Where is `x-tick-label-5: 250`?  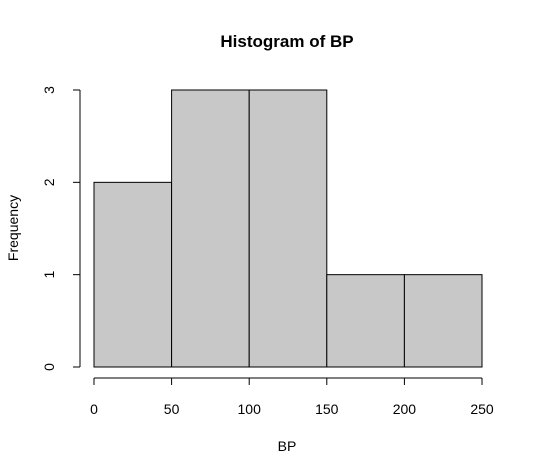
x-tick-label-5: 250 is located at coordinates (482, 409).